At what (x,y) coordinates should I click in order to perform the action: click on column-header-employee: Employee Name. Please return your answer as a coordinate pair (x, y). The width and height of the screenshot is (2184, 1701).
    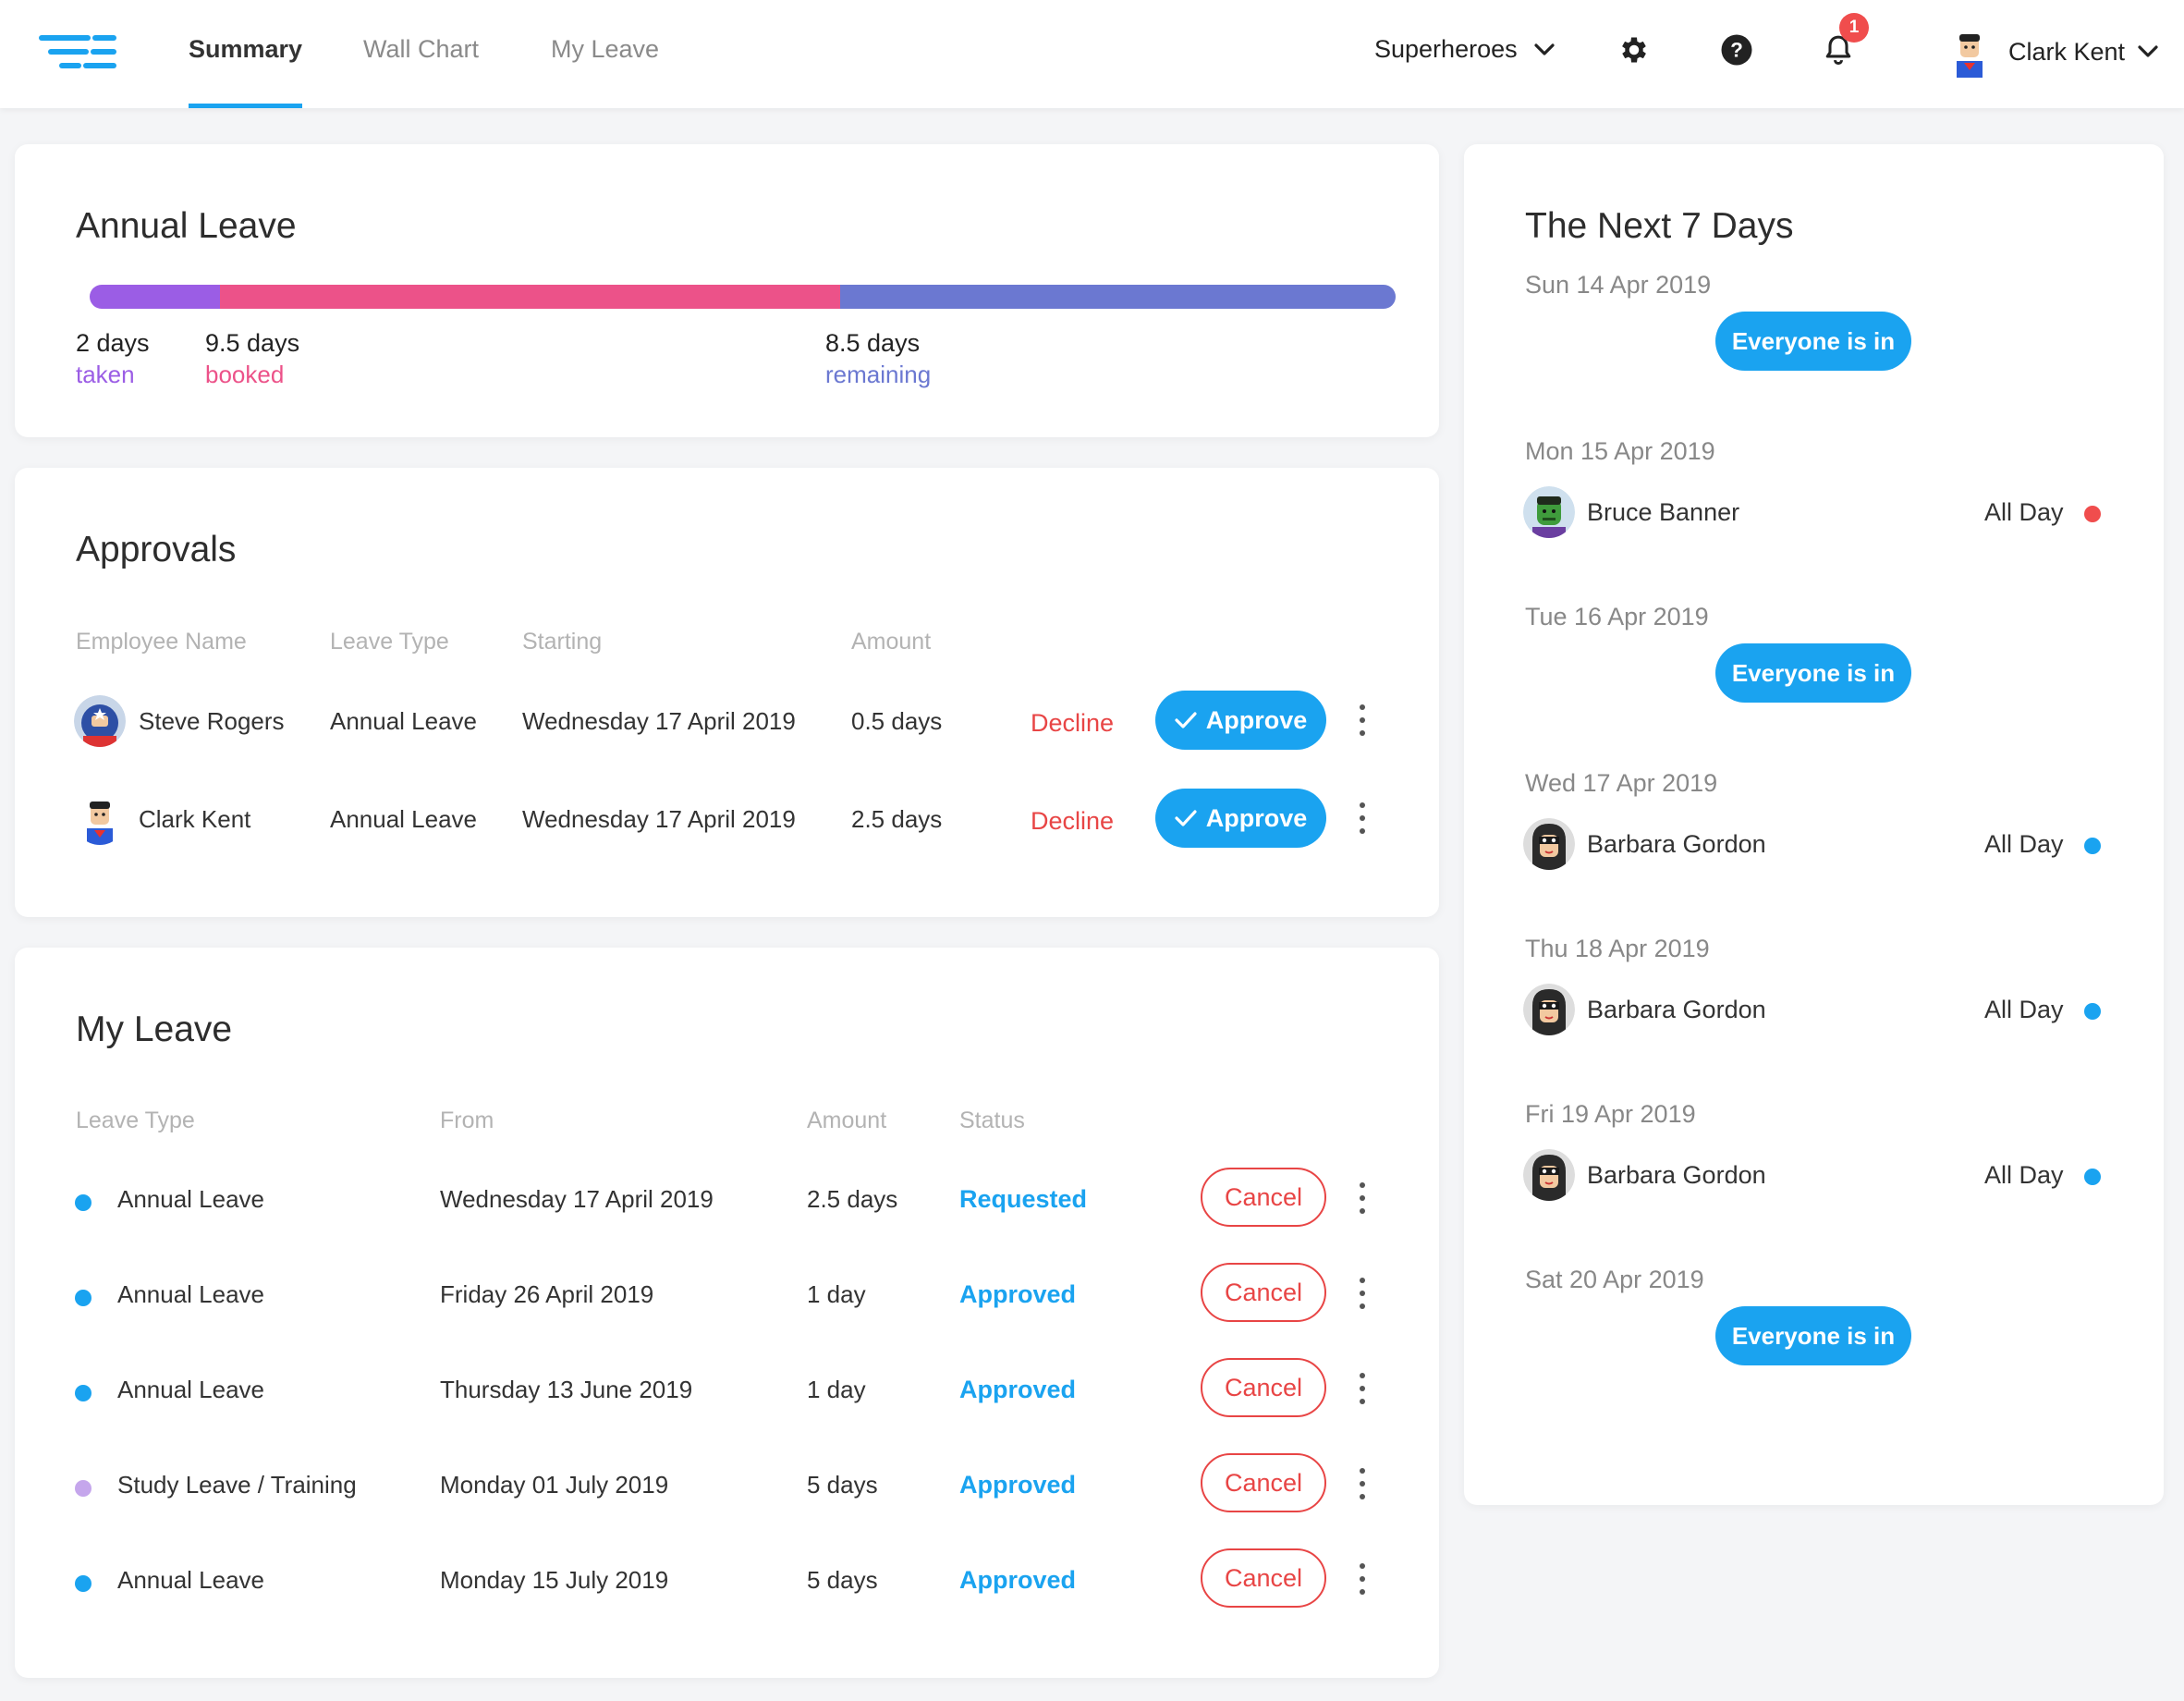
    Looking at the image, I should click on (161, 642).